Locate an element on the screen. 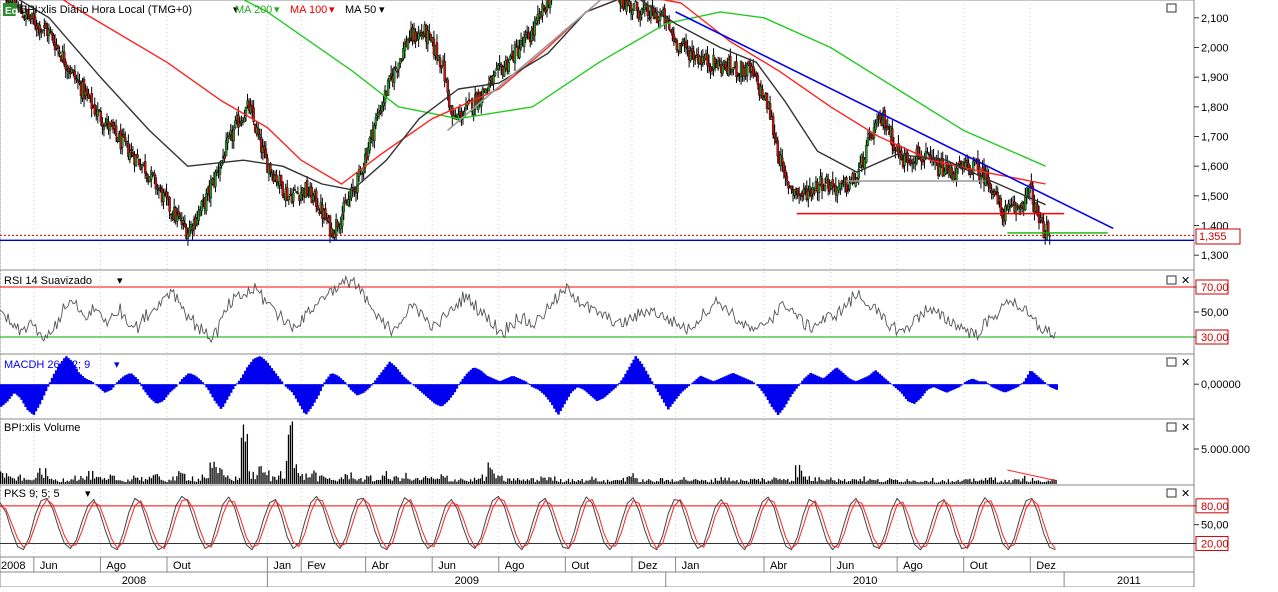  rsi-title: RSI 14 Suavizado is located at coordinates (48, 281).